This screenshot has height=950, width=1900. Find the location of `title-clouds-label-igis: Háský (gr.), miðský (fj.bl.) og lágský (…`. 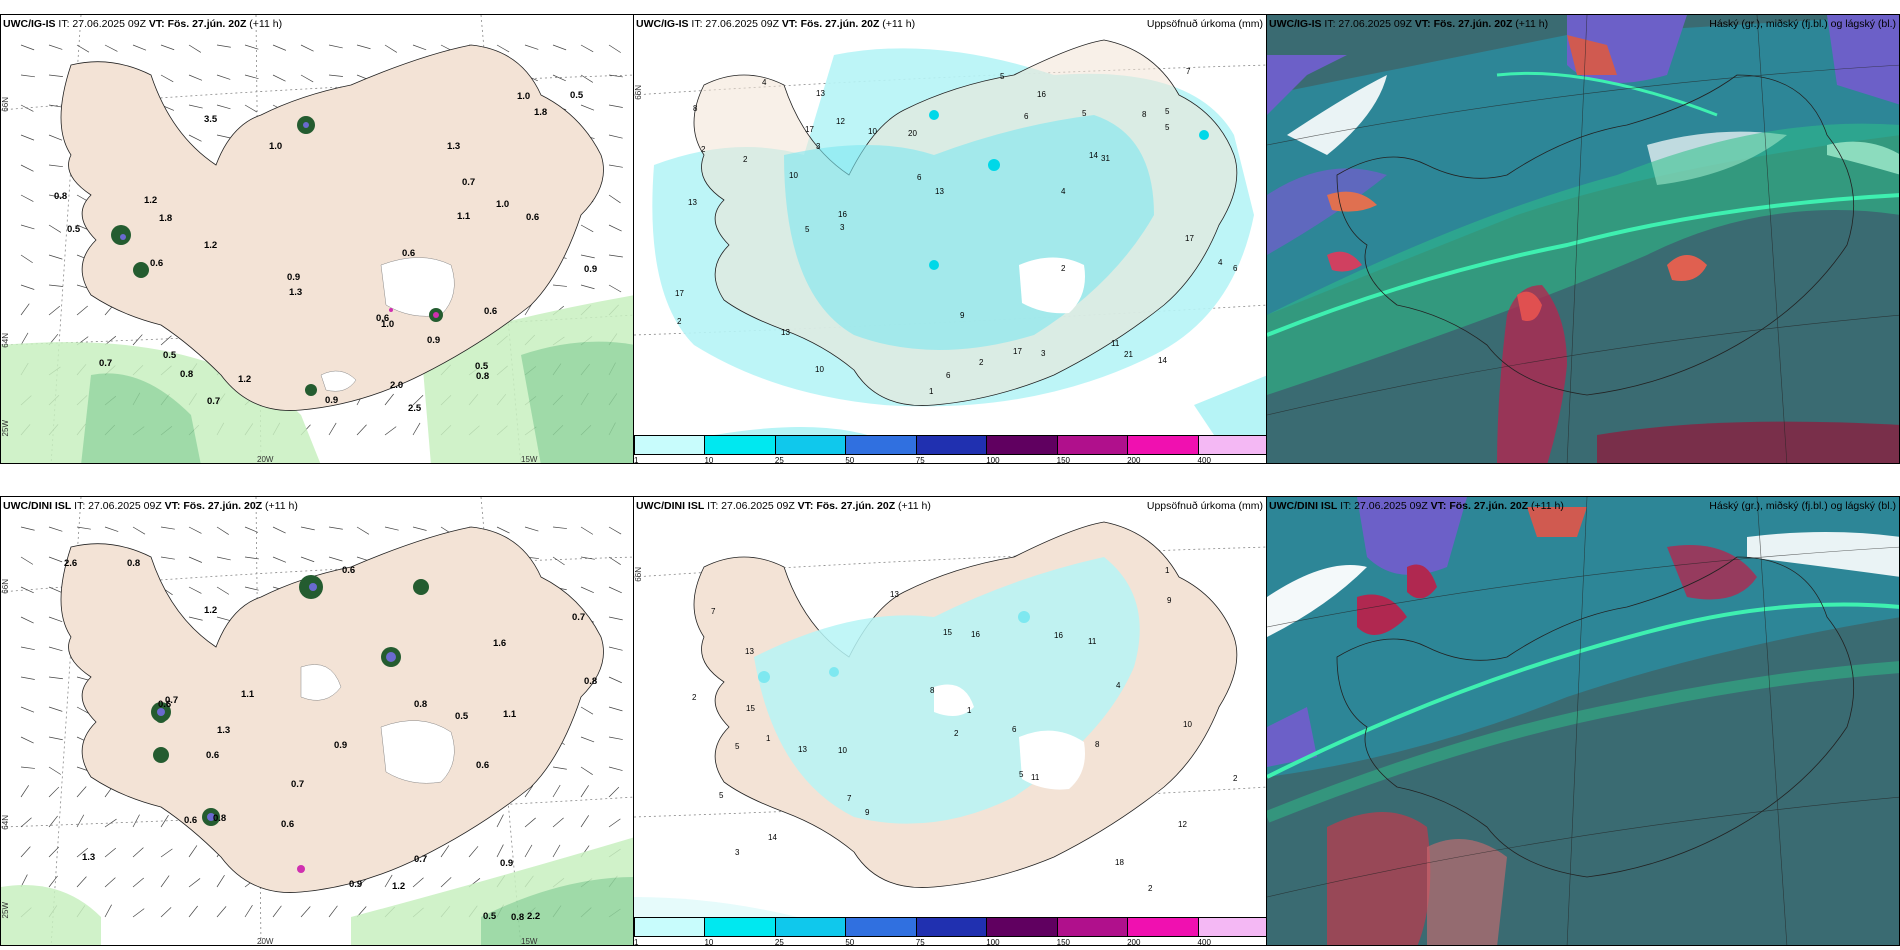

title-clouds-label-igis: Háský (gr.), miðský (fj.bl.) og lágský (… is located at coordinates (1802, 24).